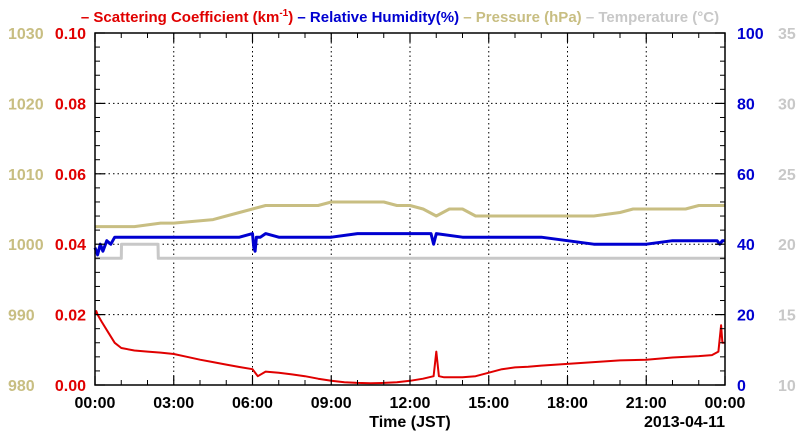 The width and height of the screenshot is (800, 439). I want to click on legend-entry-rh: – Relative Humidity(%), so click(376, 17).